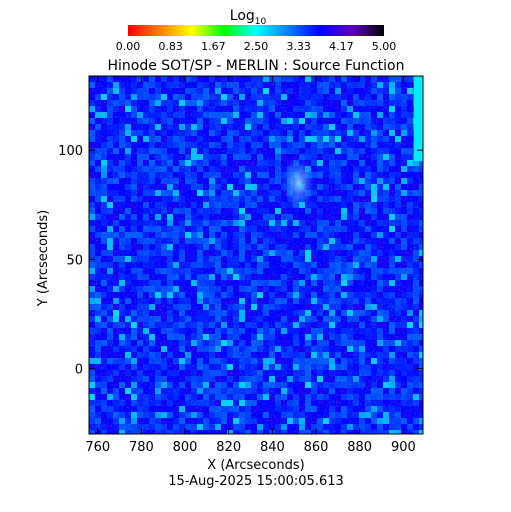 The width and height of the screenshot is (511, 512). I want to click on timestamp: 15-Aug-2025 15:00:05.613, so click(256, 481).